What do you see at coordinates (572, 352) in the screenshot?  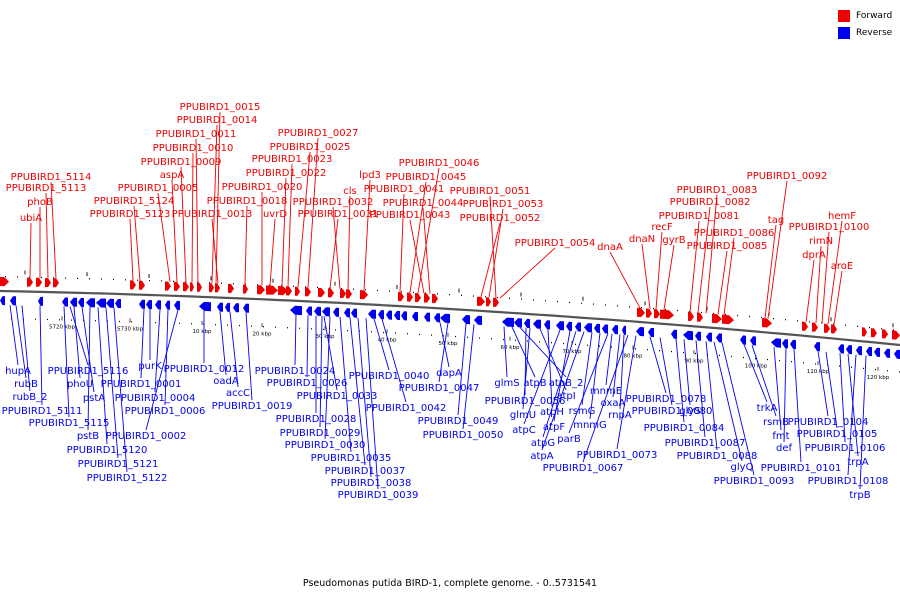 I see `scale-label: 70 kbp` at bounding box center [572, 352].